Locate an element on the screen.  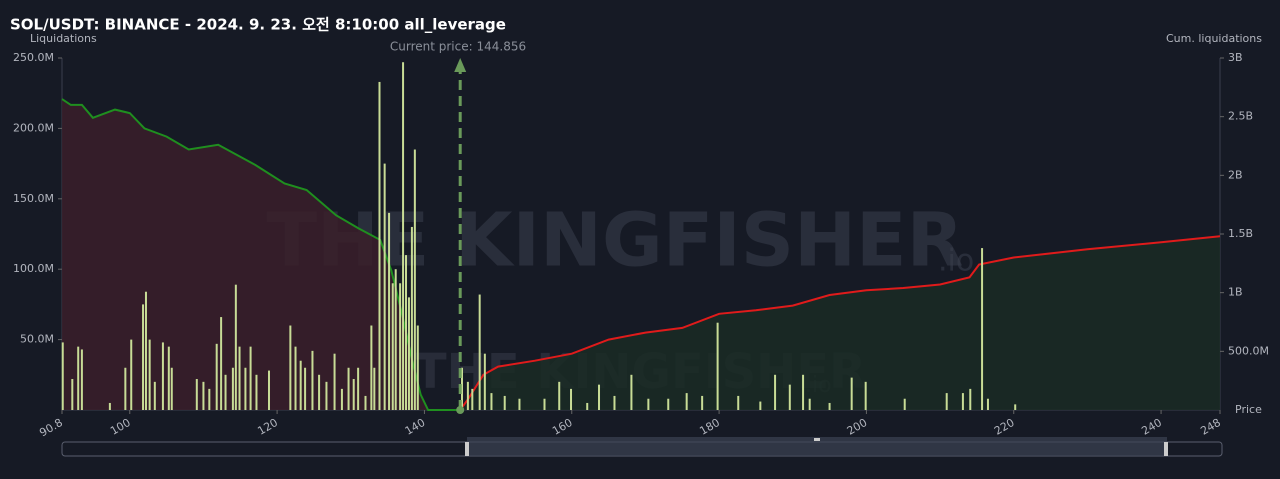
scrollbar is located at coordinates (642, 447).